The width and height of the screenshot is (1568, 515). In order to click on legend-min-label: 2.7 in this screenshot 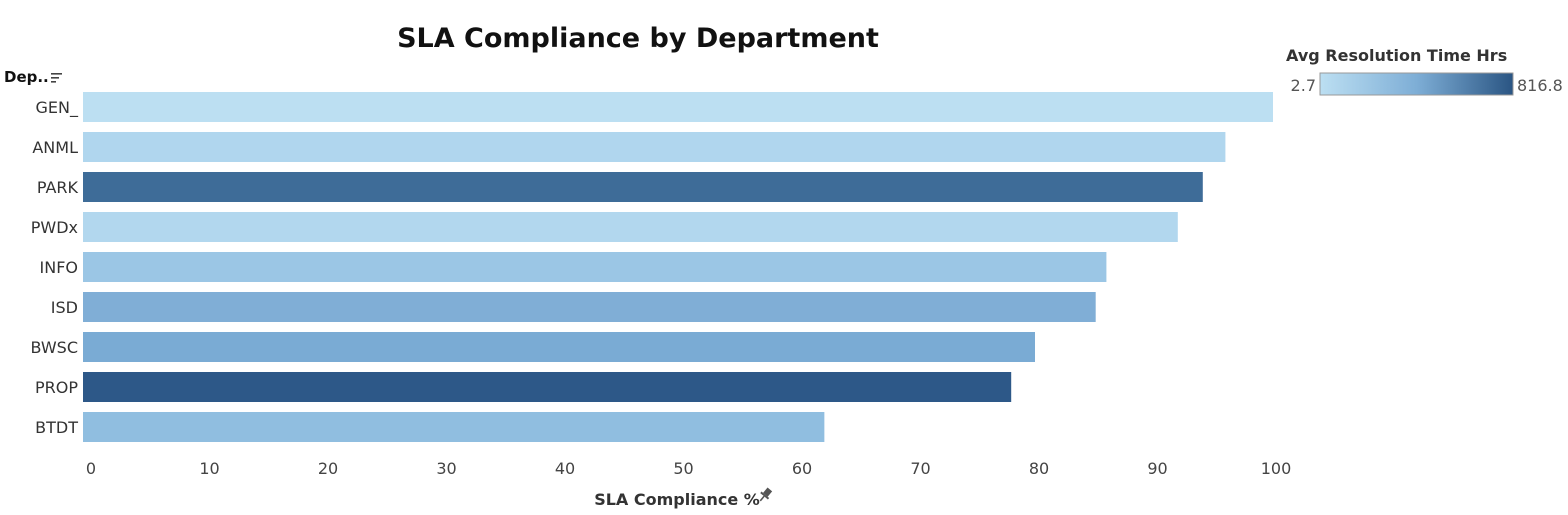, I will do `click(1303, 85)`.